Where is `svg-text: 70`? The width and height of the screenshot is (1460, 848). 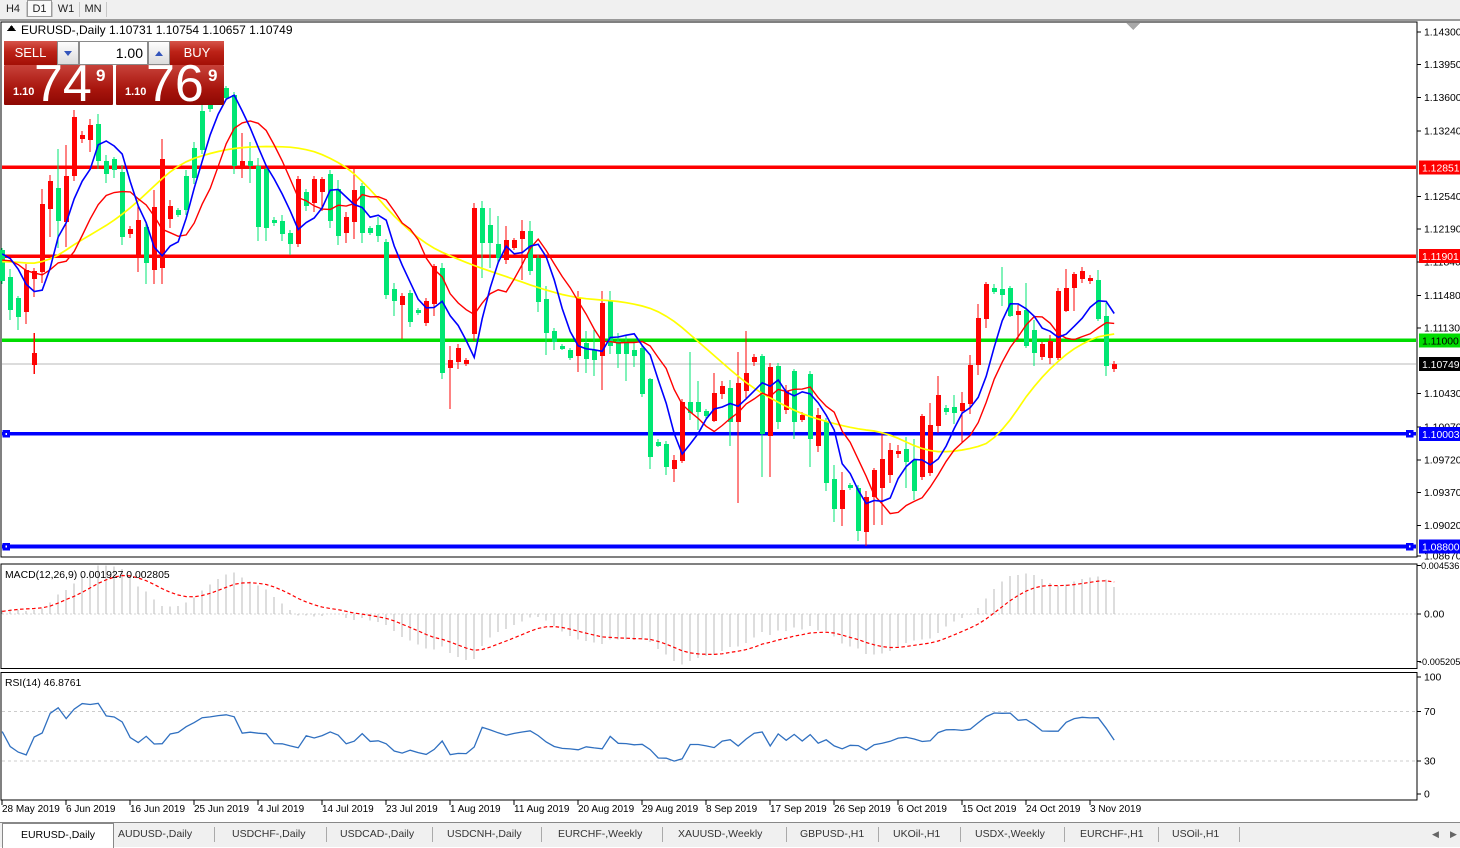
svg-text: 70 is located at coordinates (1430, 712).